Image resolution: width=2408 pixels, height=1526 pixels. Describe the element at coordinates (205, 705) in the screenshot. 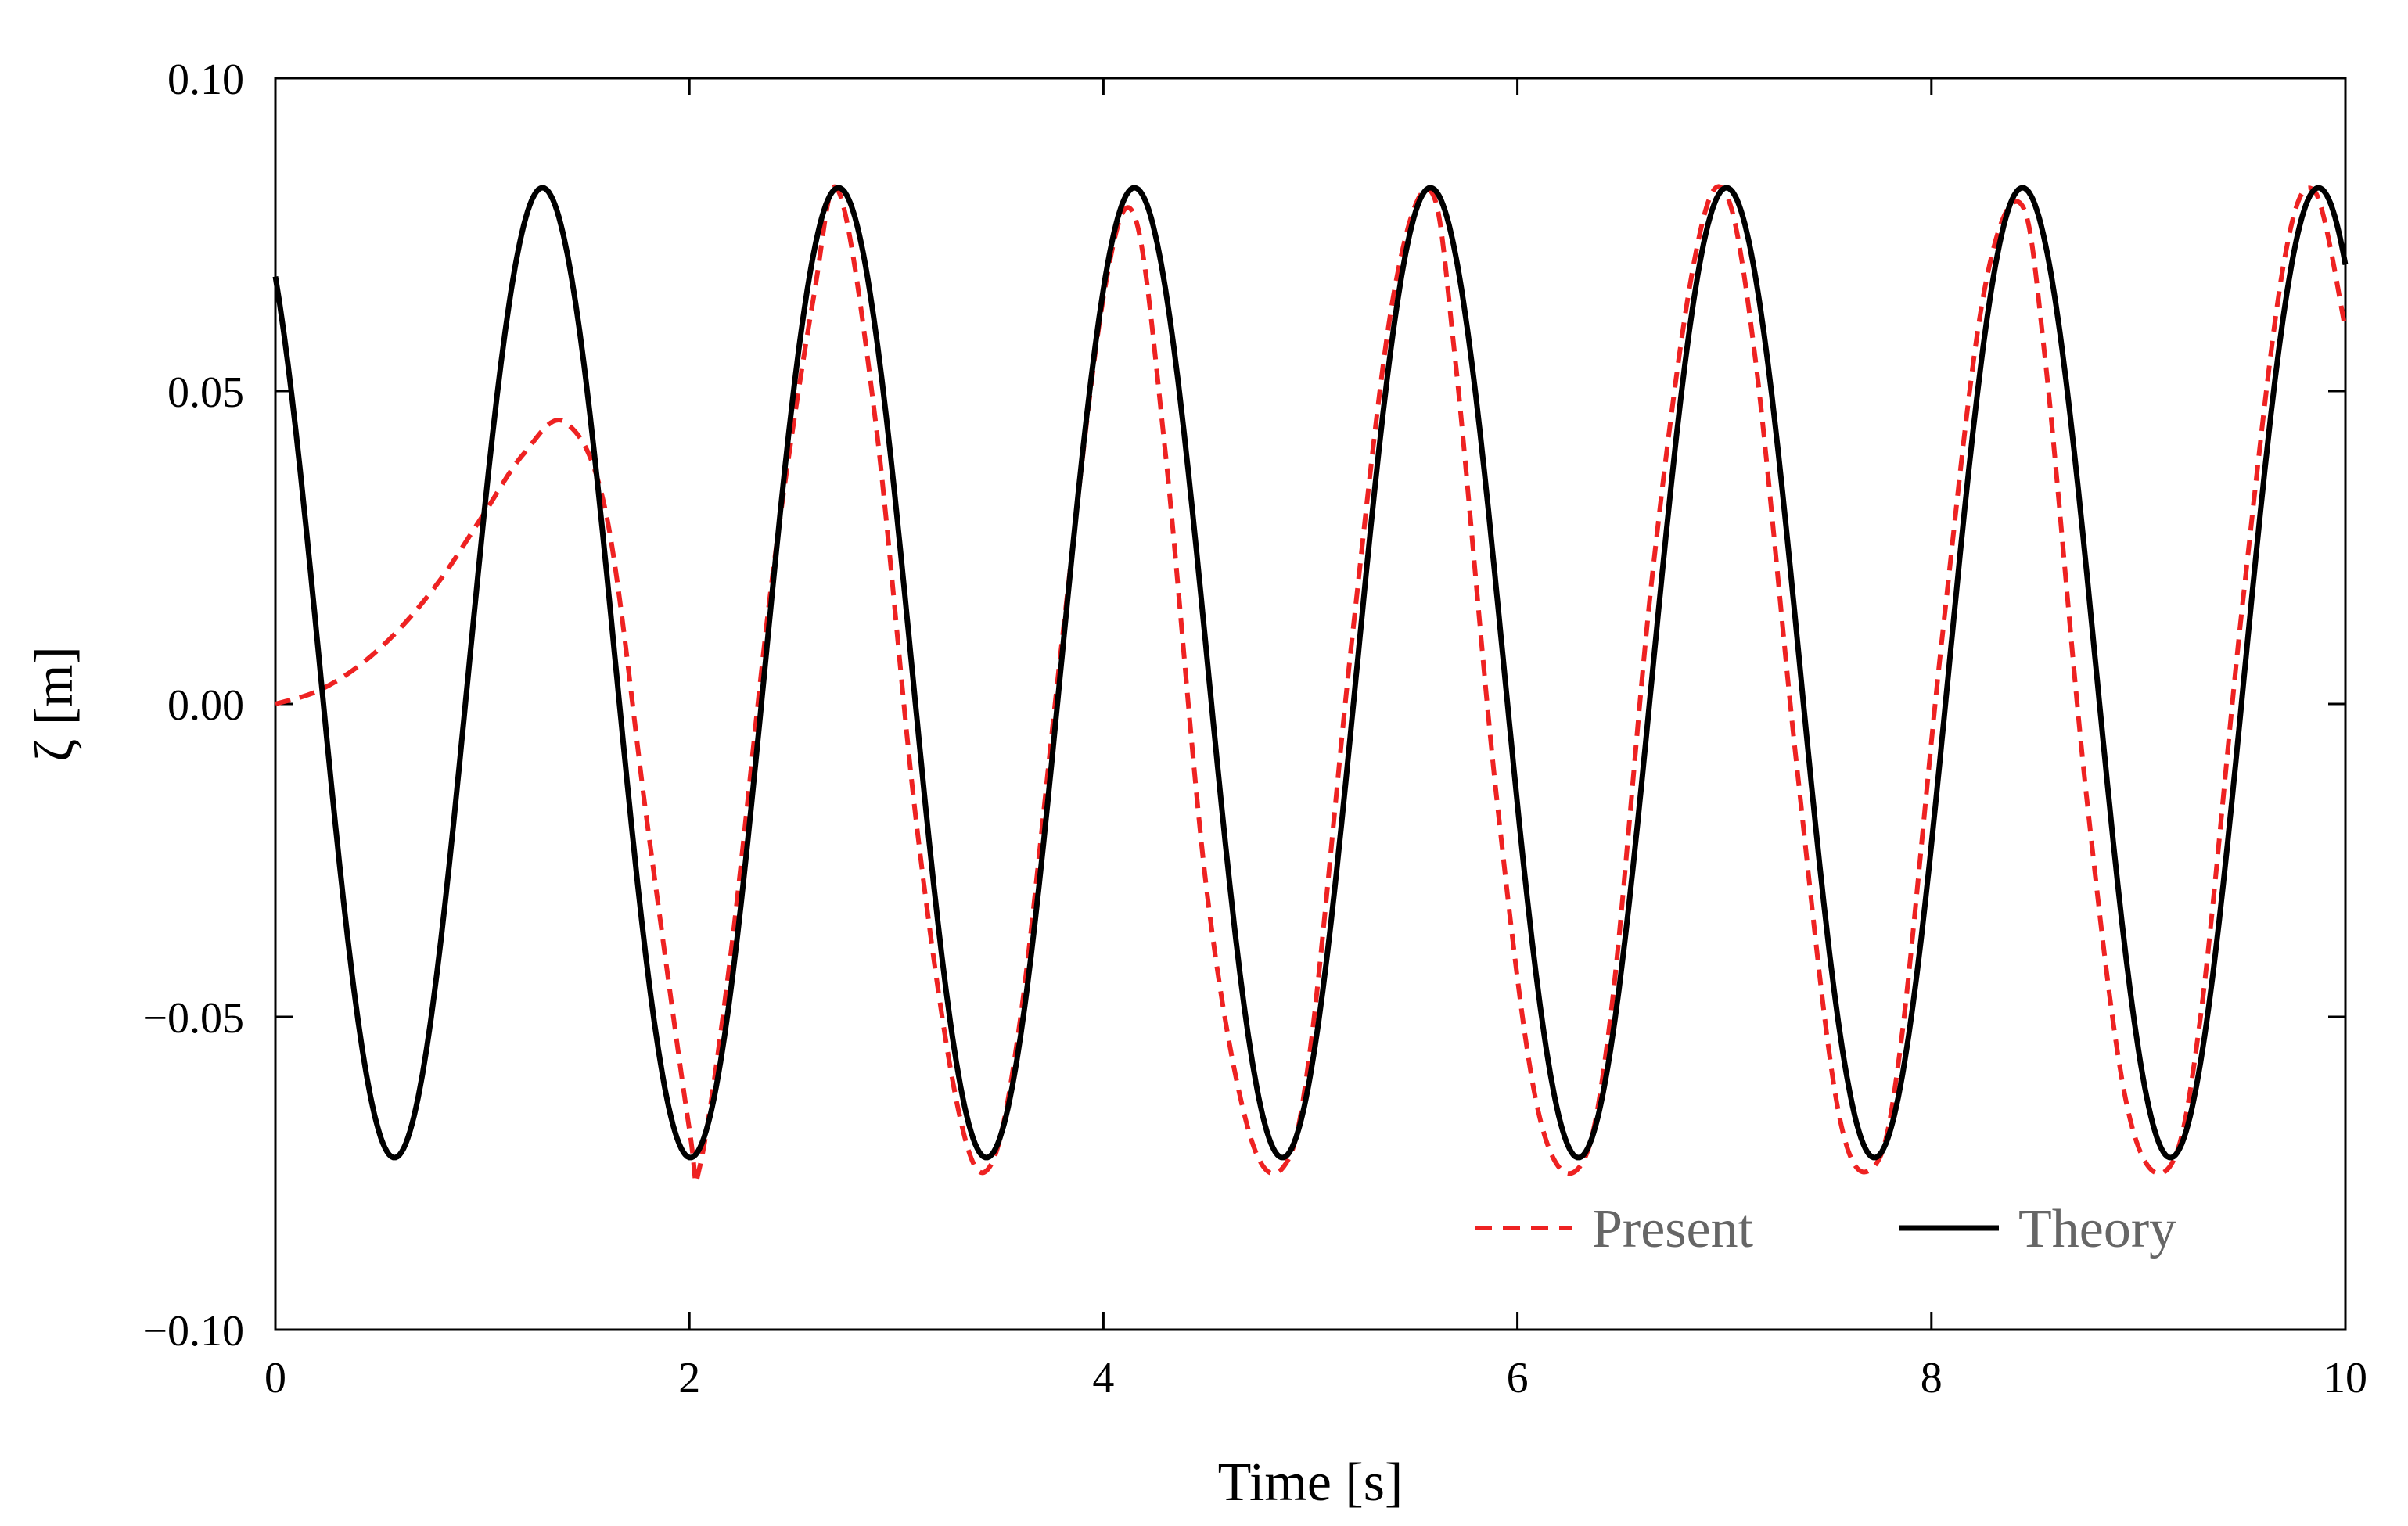

I see `y-tick-label: 0.00` at that location.